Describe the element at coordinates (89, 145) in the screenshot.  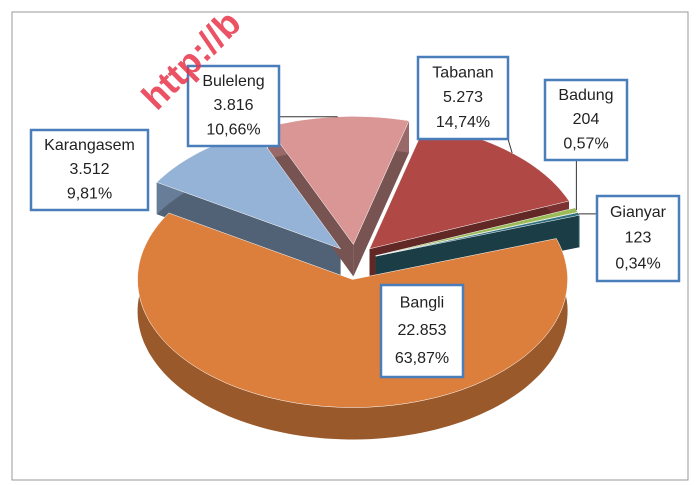
I see `slice-name: Karangasem` at that location.